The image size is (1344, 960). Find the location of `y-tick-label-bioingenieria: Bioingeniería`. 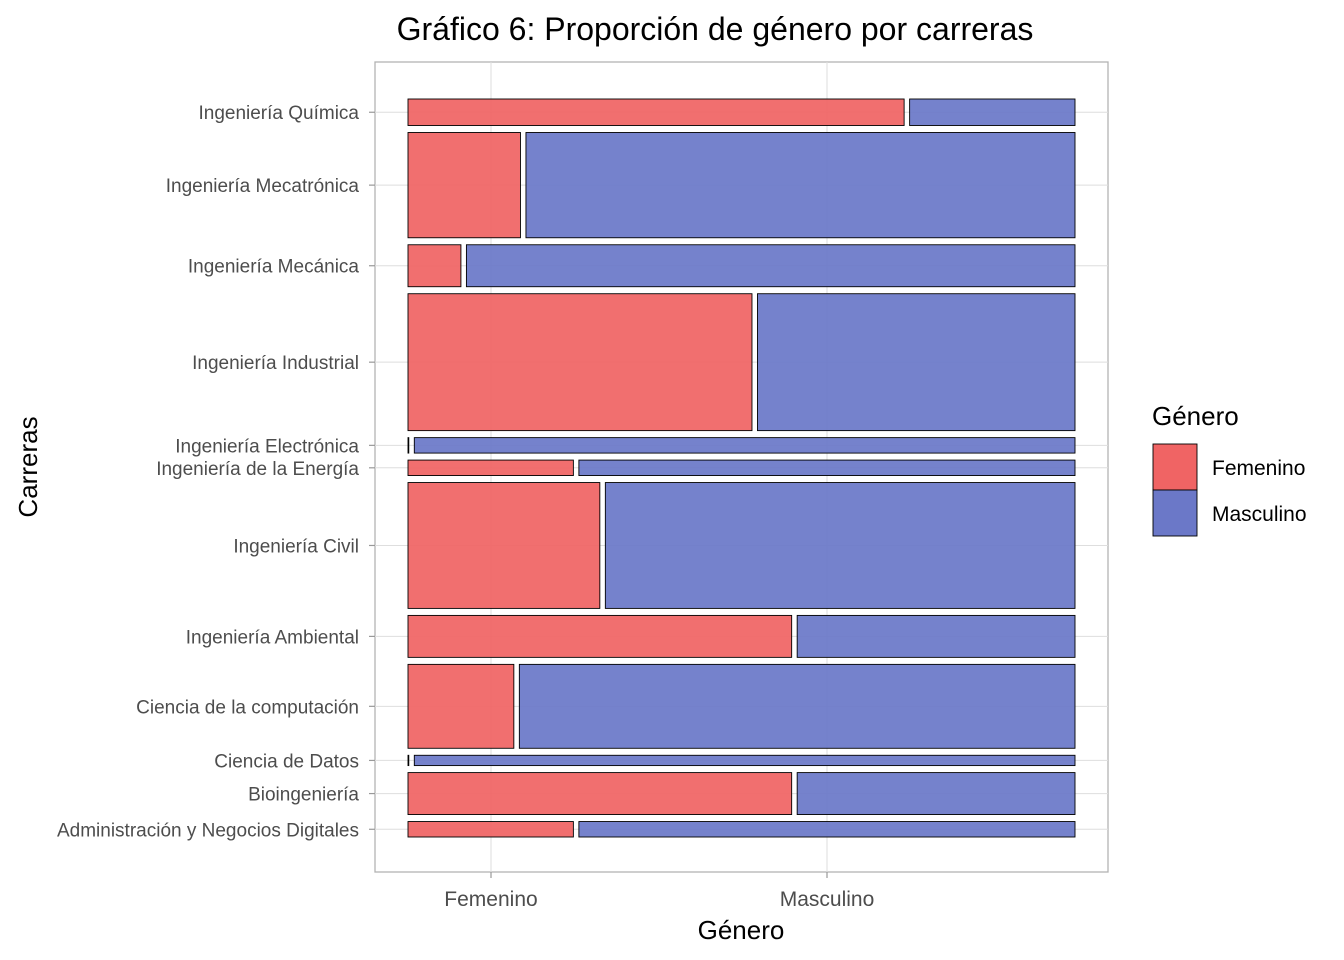

y-tick-label-bioingenieria: Bioingeniería is located at coordinates (303, 795).